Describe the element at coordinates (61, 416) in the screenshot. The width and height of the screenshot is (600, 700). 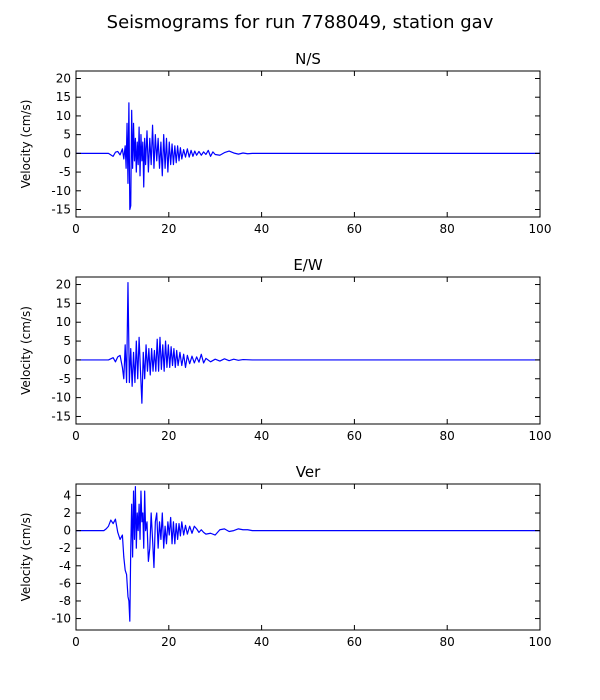
I see `y-tick-label-ew: -15` at that location.